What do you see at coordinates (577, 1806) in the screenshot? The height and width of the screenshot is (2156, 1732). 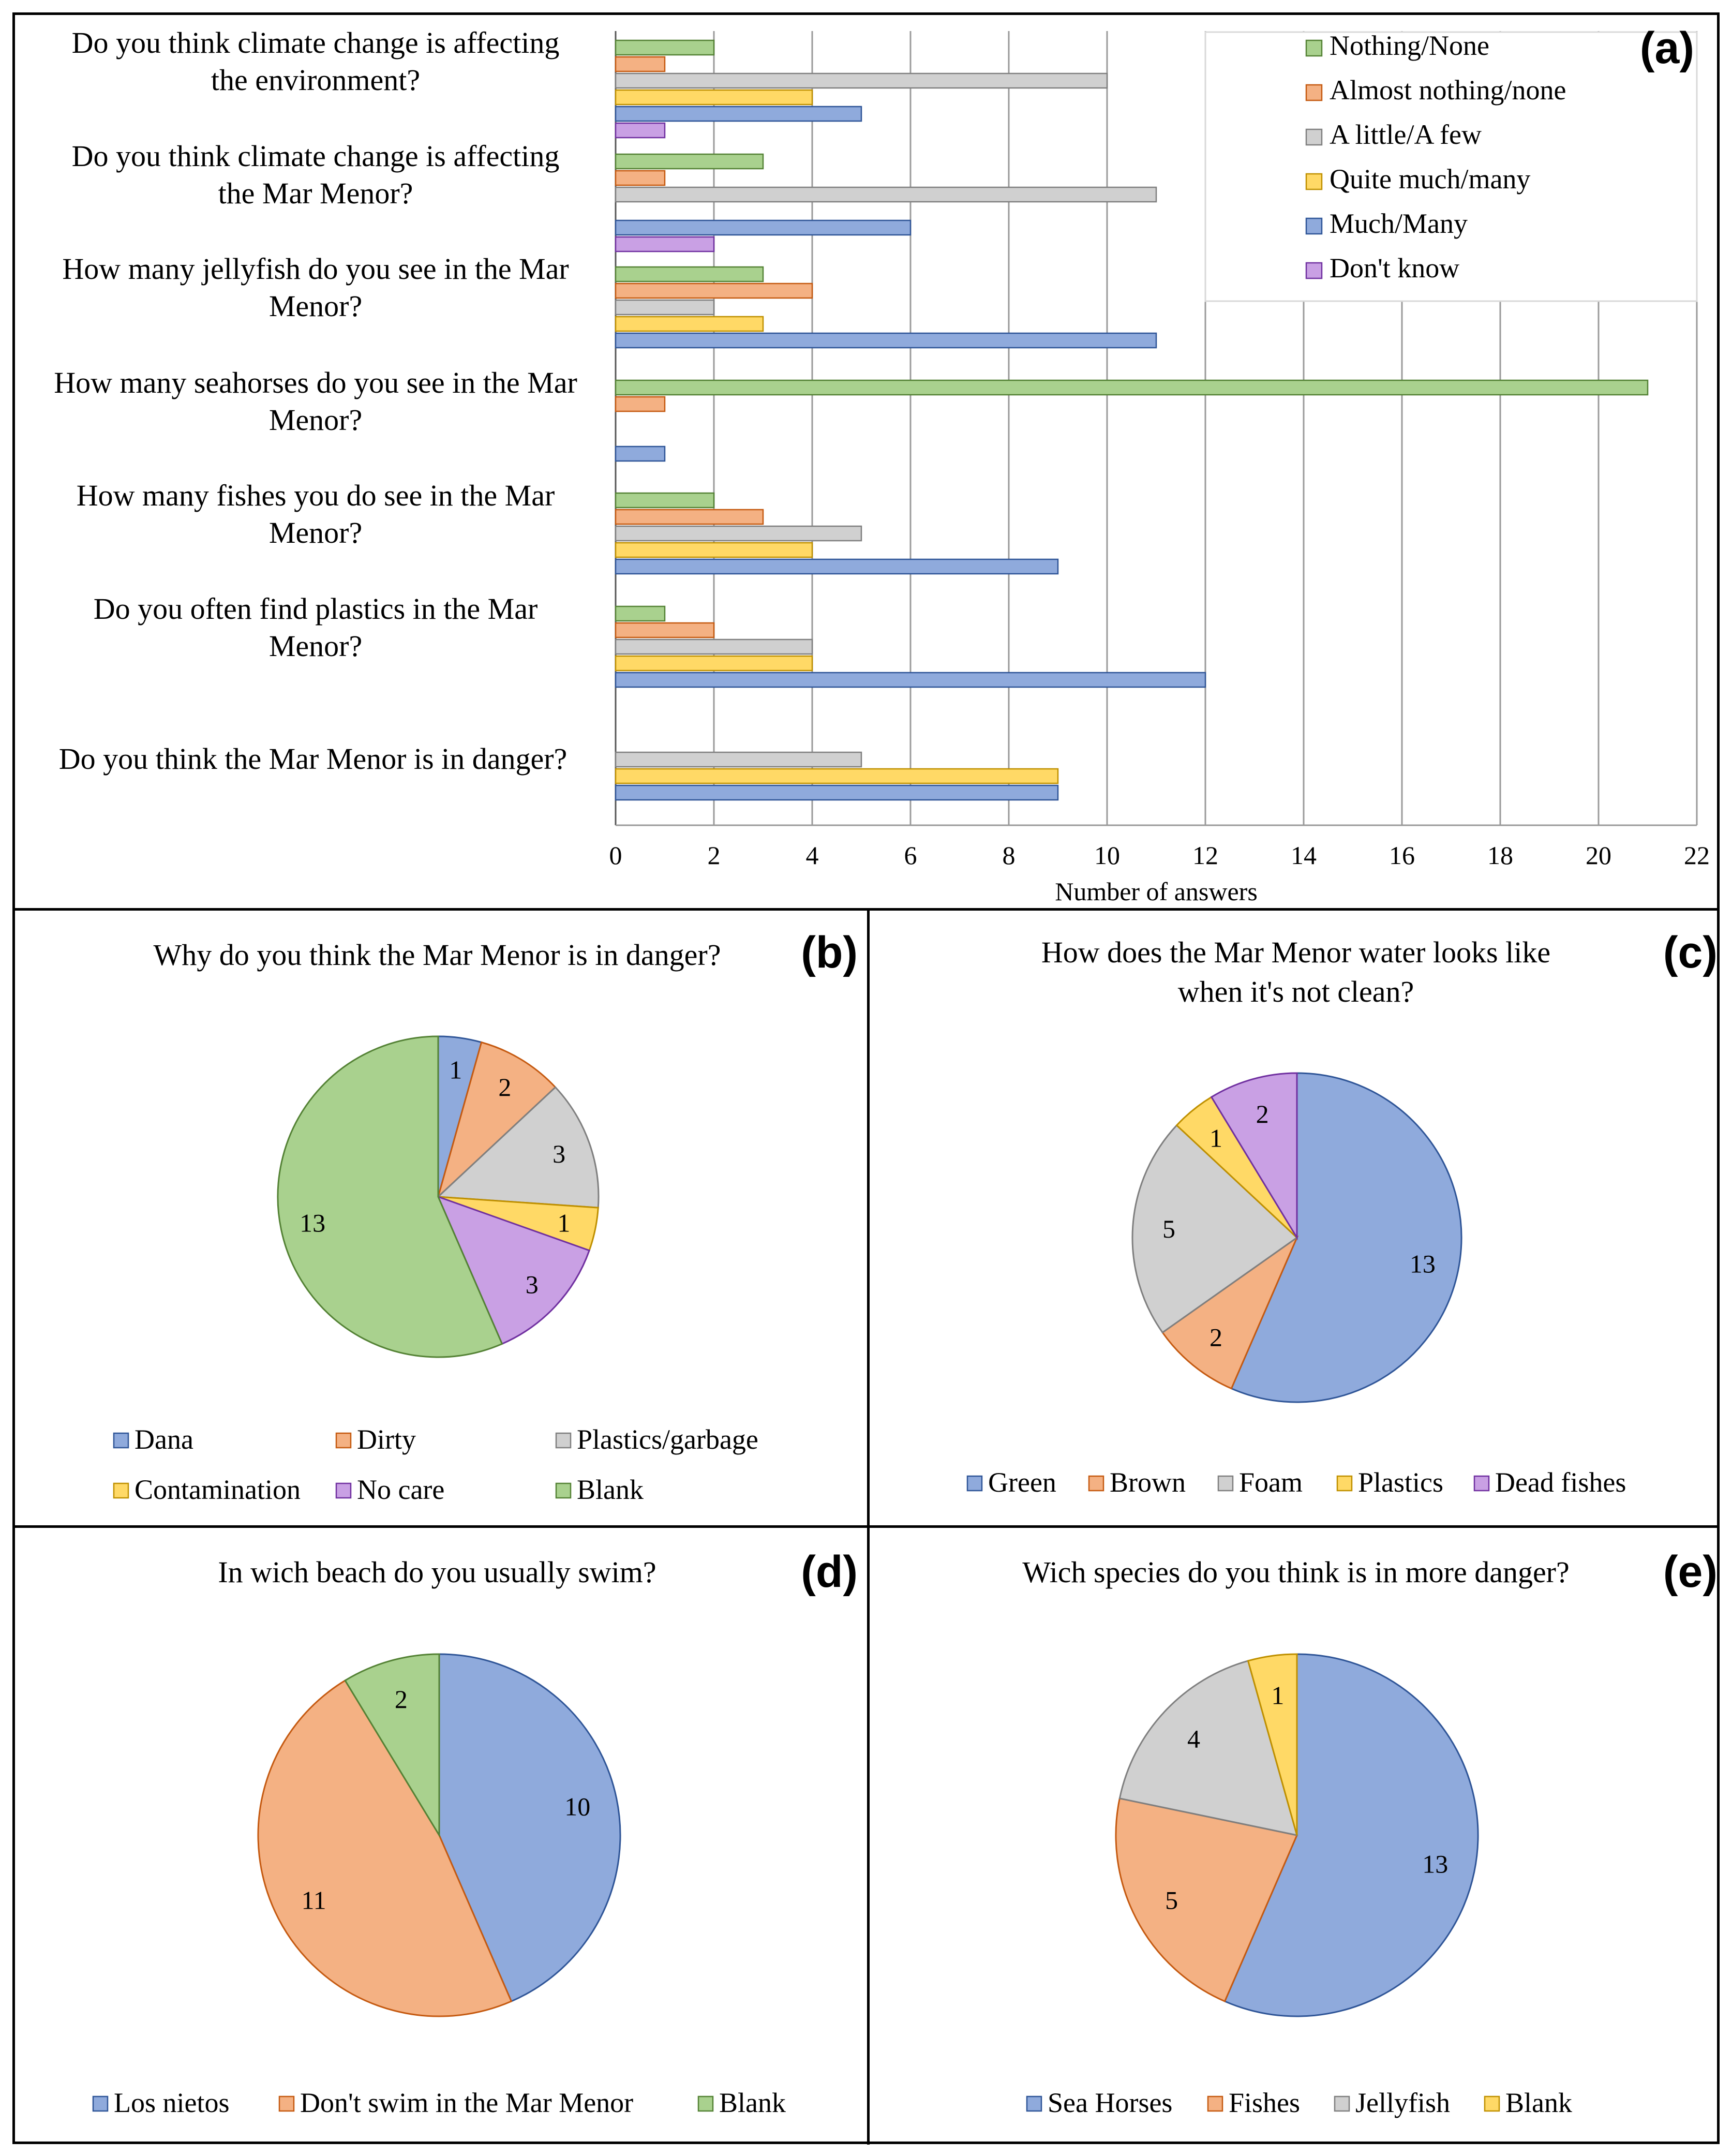 I see `slice-label-los-nietos: 10` at bounding box center [577, 1806].